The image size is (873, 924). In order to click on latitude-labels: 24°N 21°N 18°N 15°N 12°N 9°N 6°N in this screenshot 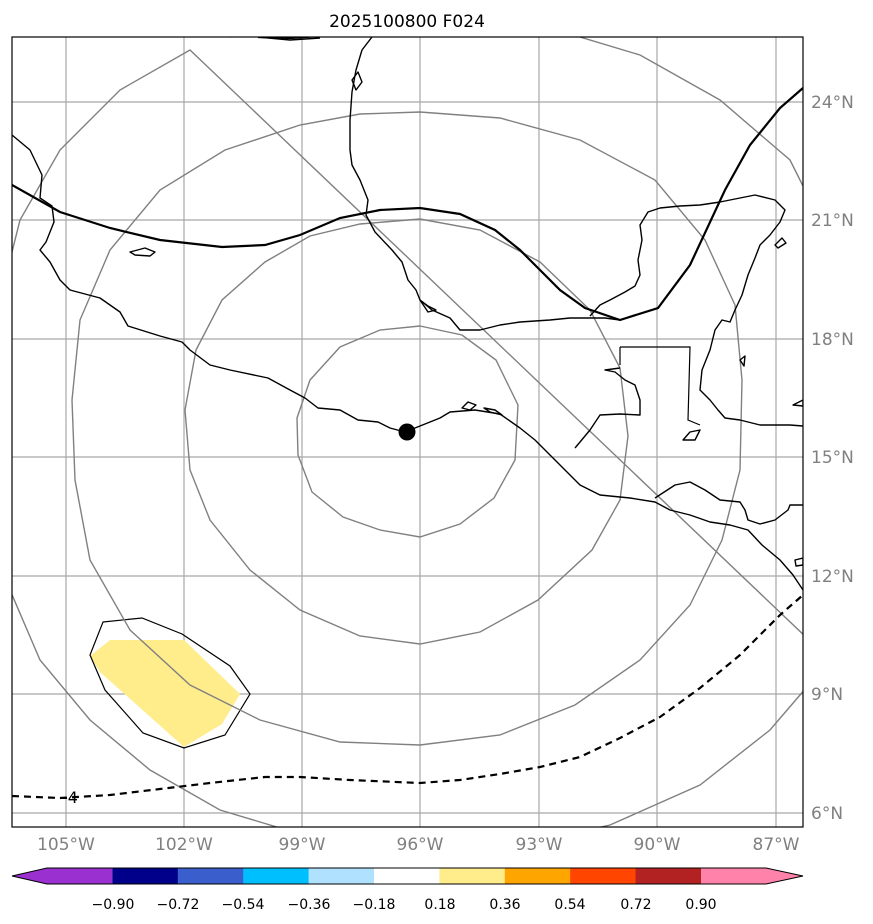, I will do `click(832, 458)`.